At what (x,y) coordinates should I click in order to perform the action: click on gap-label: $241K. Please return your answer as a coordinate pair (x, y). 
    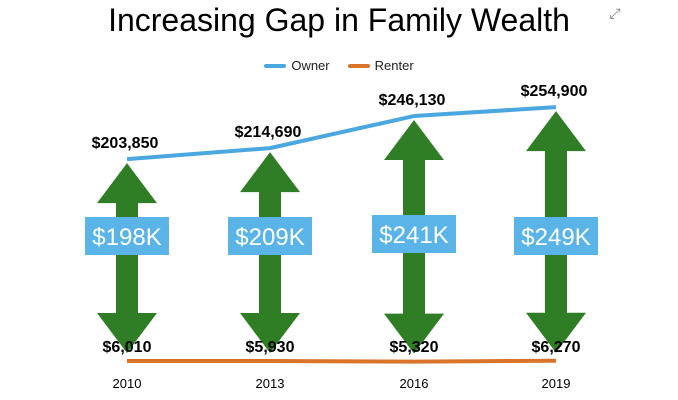
    Looking at the image, I should click on (413, 235).